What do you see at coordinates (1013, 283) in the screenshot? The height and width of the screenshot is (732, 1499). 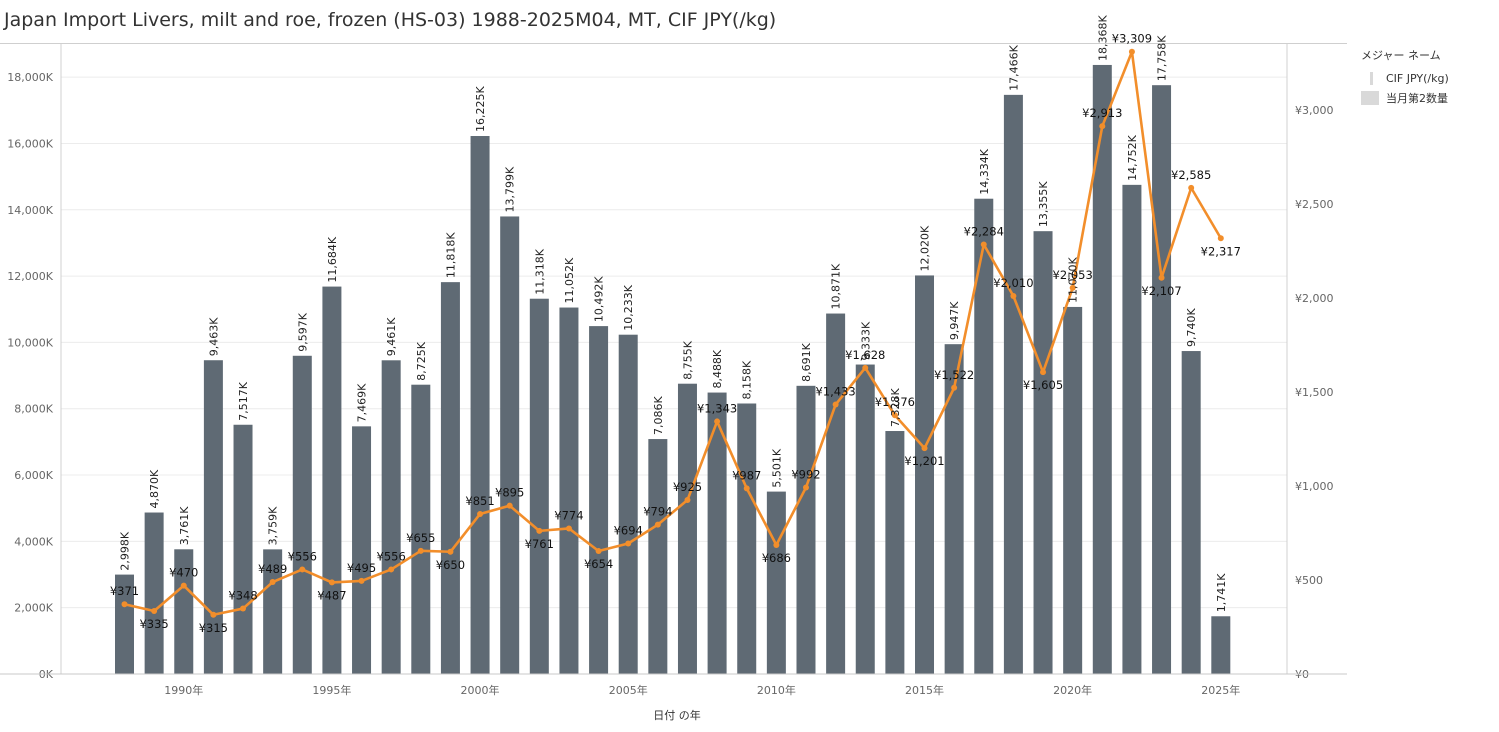 I see `line-value-label: ¥2,010` at bounding box center [1013, 283].